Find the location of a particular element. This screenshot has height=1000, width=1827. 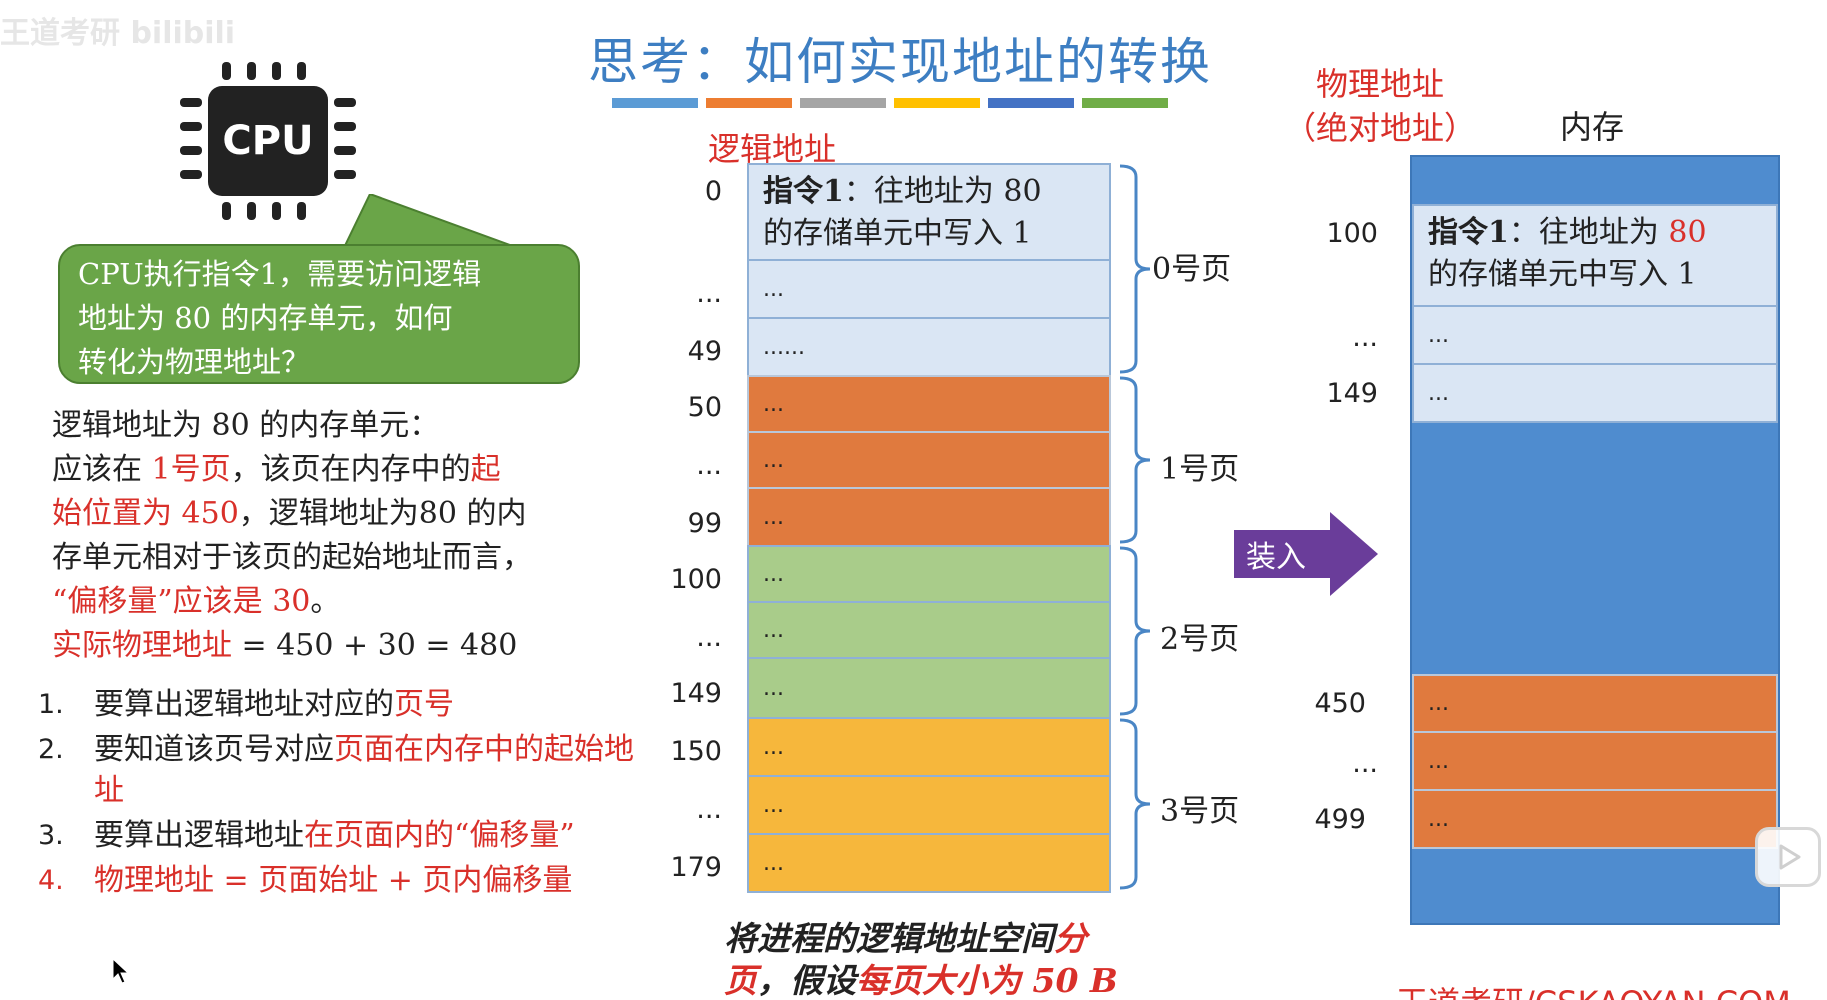

logical-address: 150 is located at coordinates (696, 751).